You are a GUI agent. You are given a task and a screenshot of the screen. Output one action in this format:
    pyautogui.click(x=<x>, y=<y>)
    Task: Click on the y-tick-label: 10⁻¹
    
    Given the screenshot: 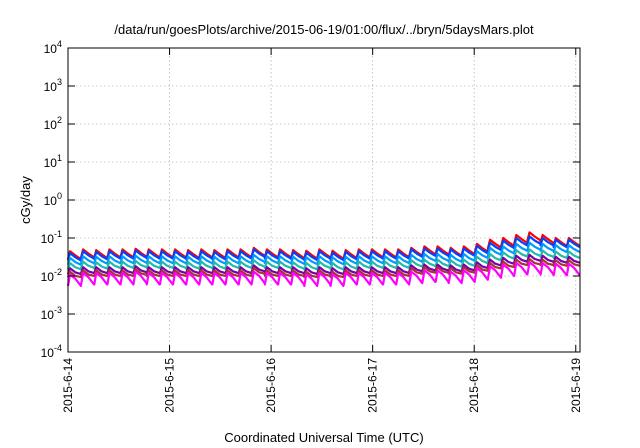 What is the action you would take?
    pyautogui.click(x=51, y=237)
    